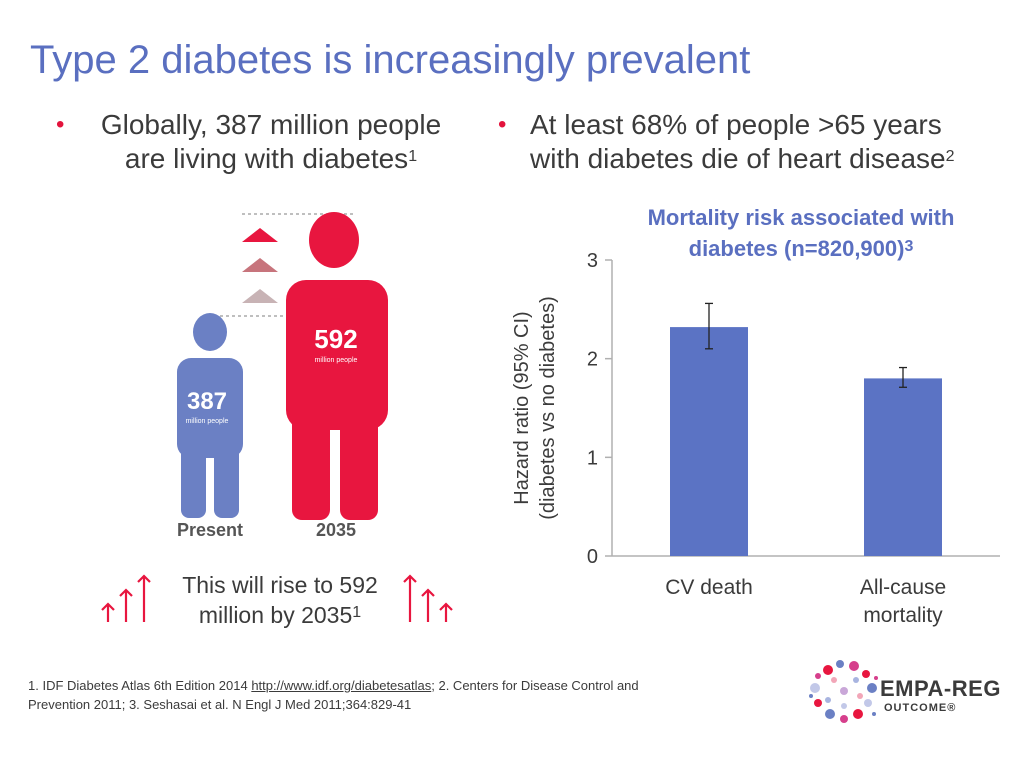  I want to click on y-tick-label: 2, so click(592, 360).